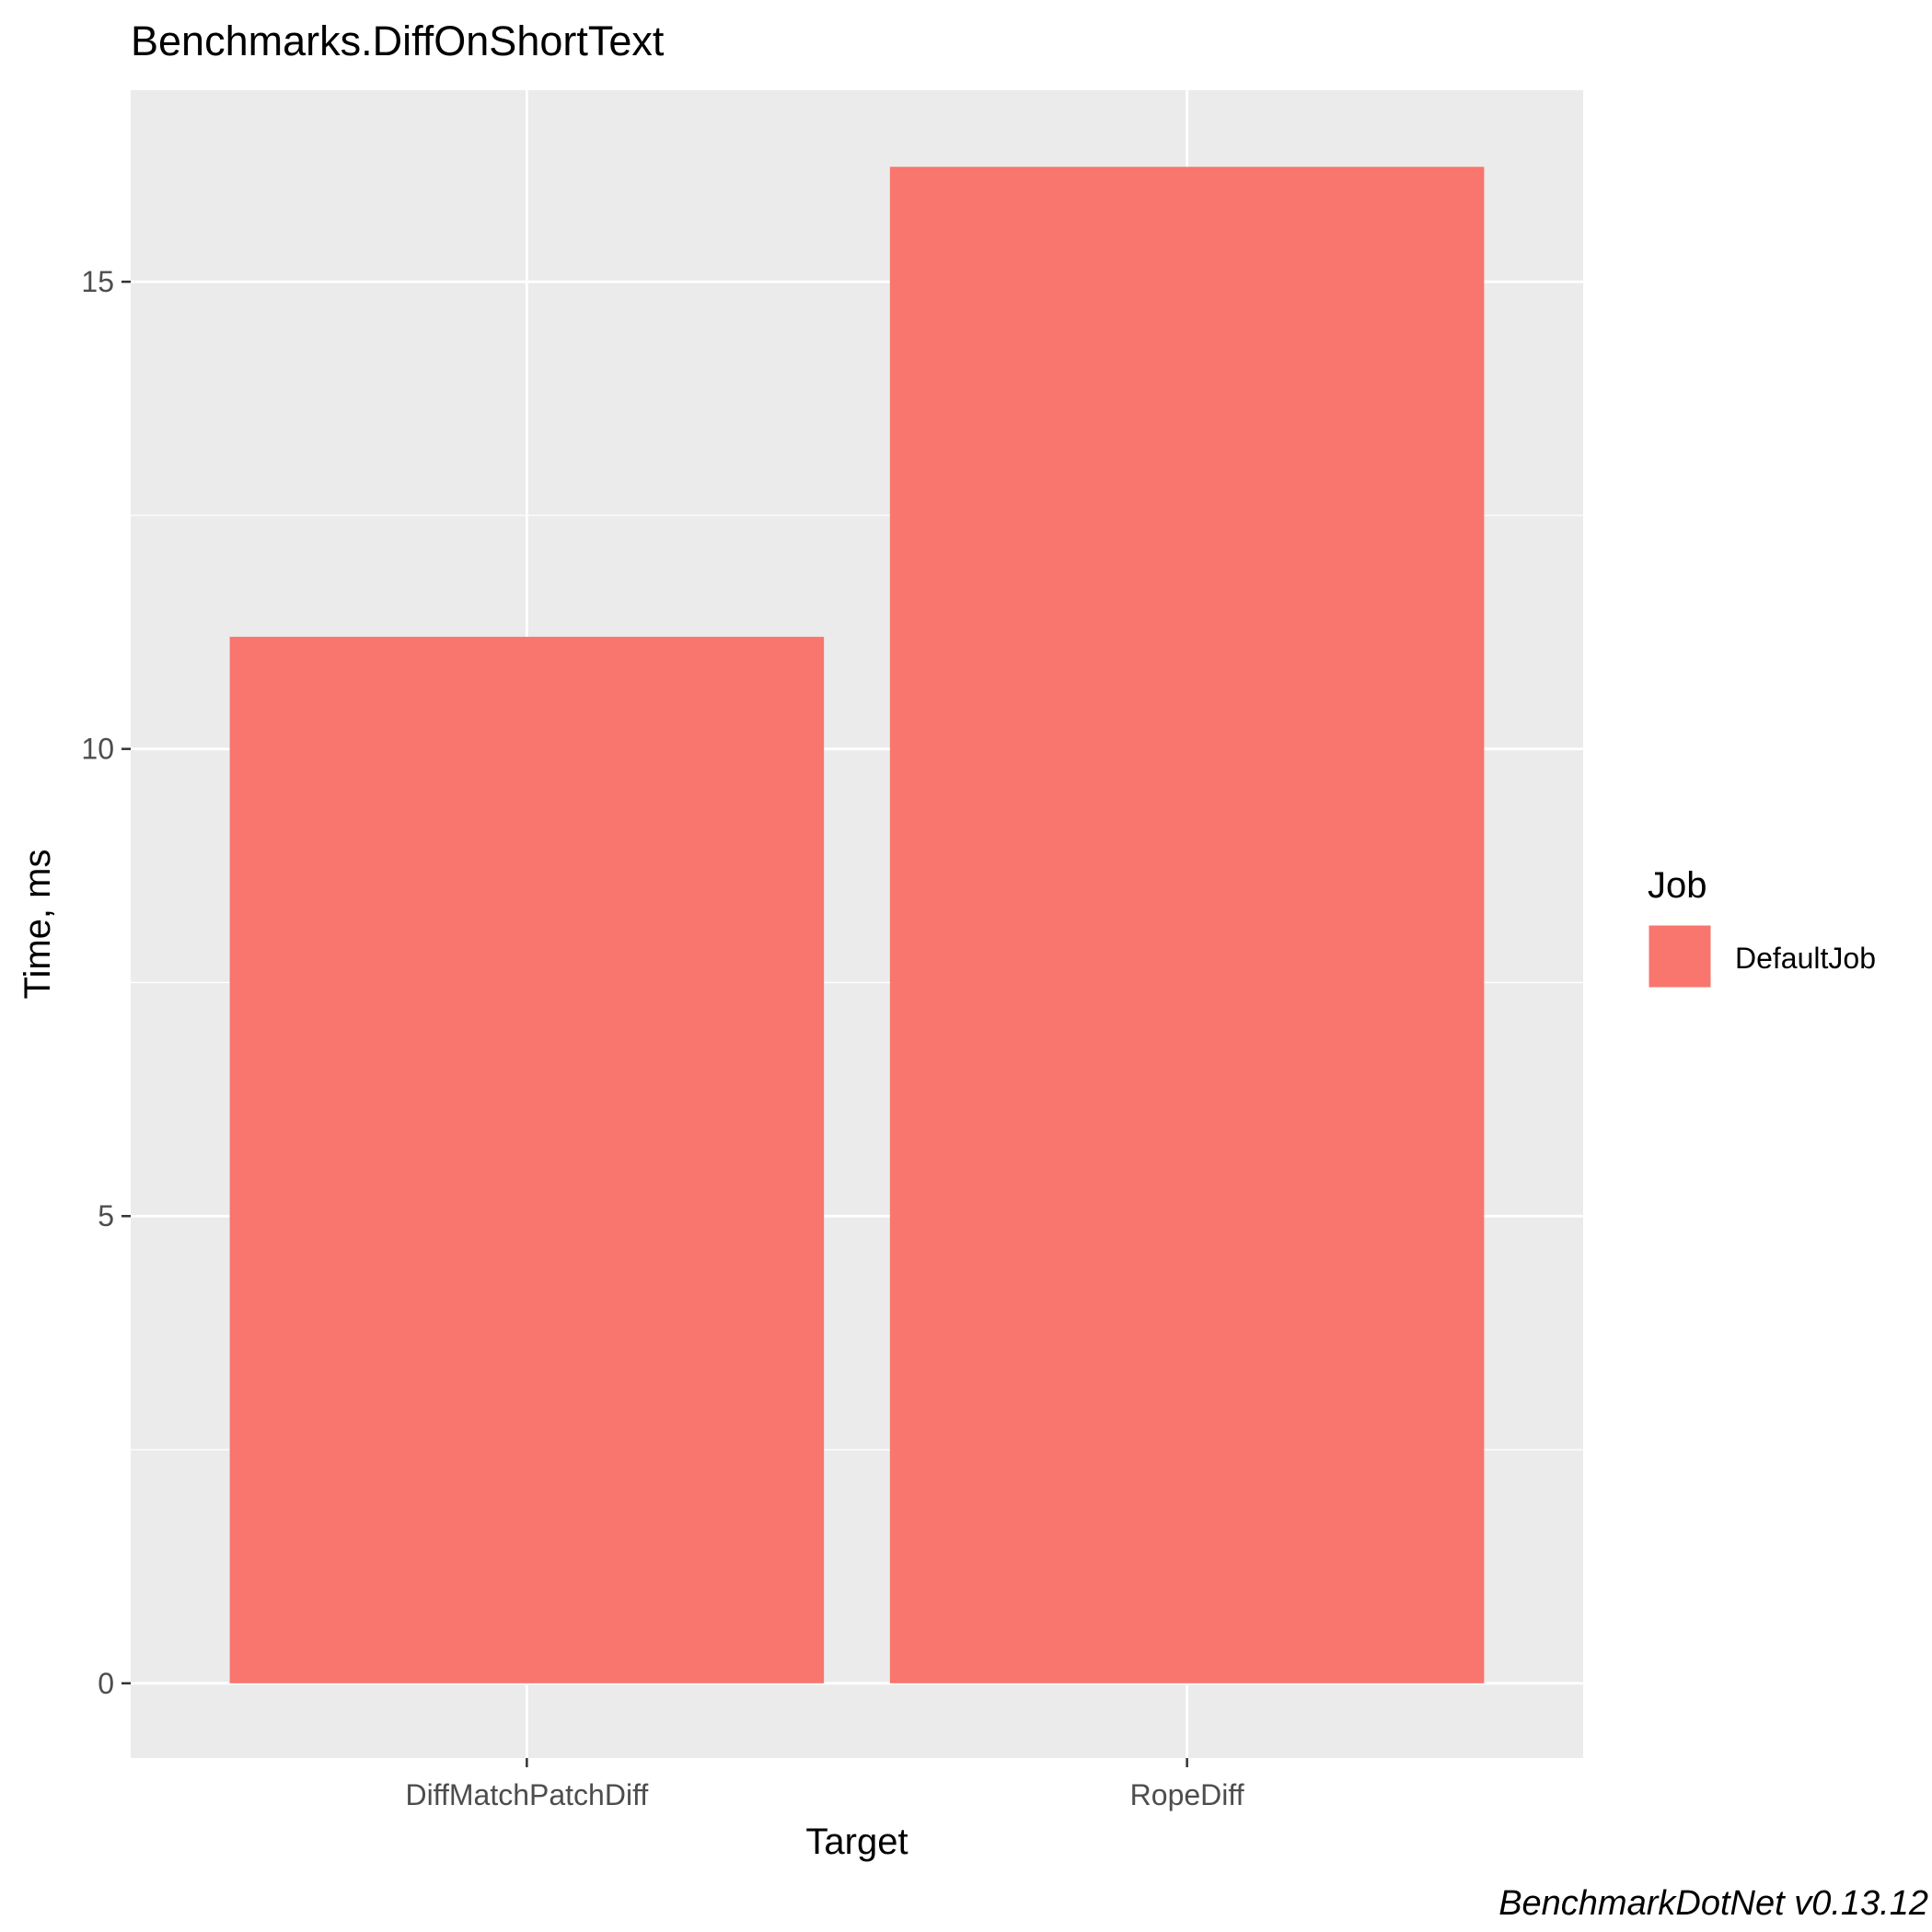 This screenshot has width=1932, height=1932. Describe the element at coordinates (1680, 956) in the screenshot. I see `legend-key-defaultjob` at that location.